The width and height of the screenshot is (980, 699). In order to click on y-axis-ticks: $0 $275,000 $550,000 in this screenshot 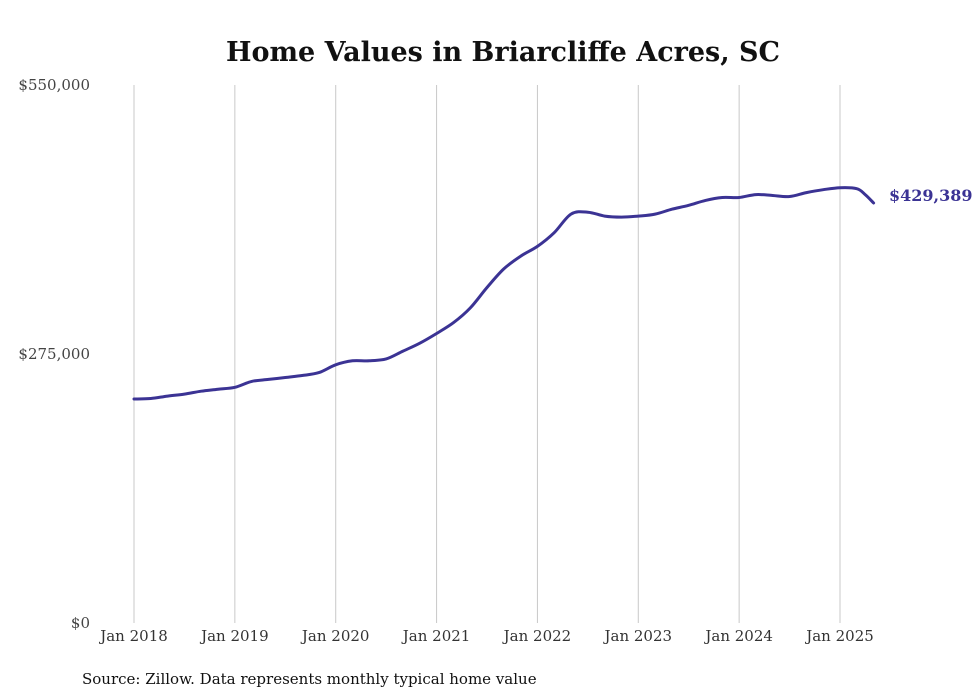, I will do `click(54, 354)`.